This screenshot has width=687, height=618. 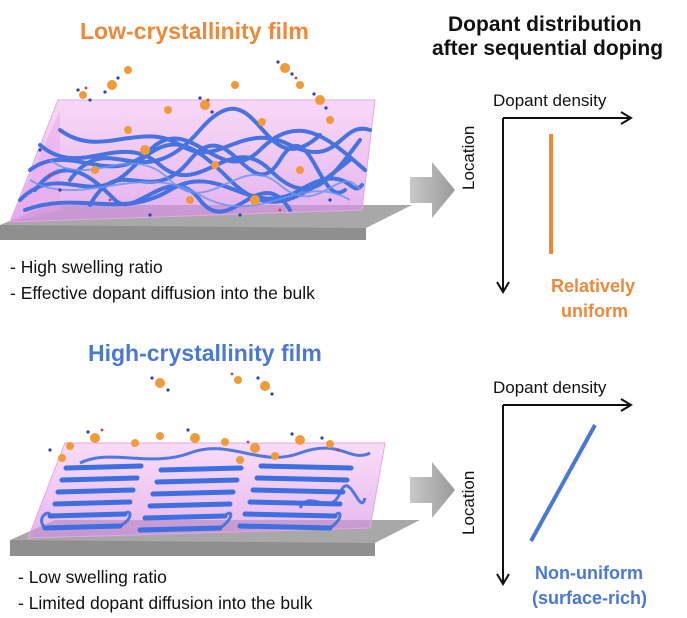 I want to click on graph2-y-axis-label: Location, so click(x=468, y=502).